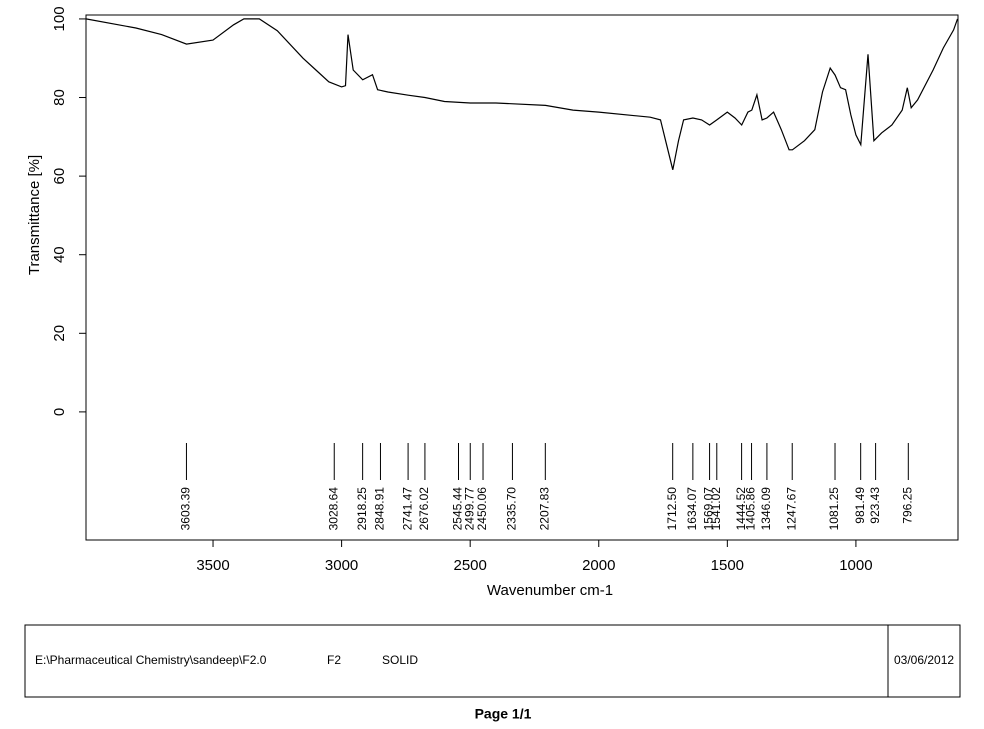 The height and width of the screenshot is (729, 984). What do you see at coordinates (741, 509) in the screenshot?
I see `peak-label: 1444.52` at bounding box center [741, 509].